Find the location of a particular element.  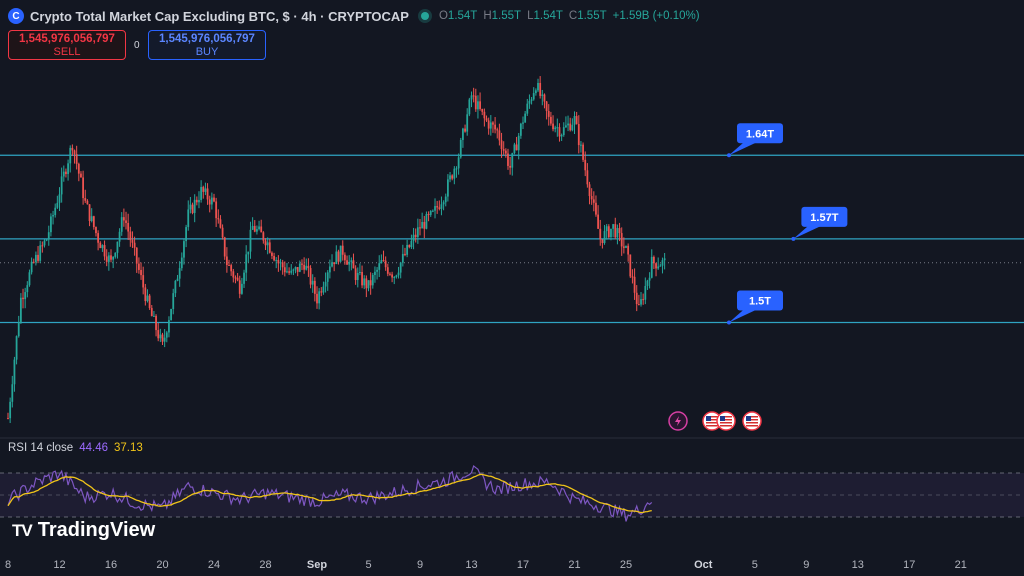

tradingview-logo: TV TradingView is located at coordinates (83, 530).